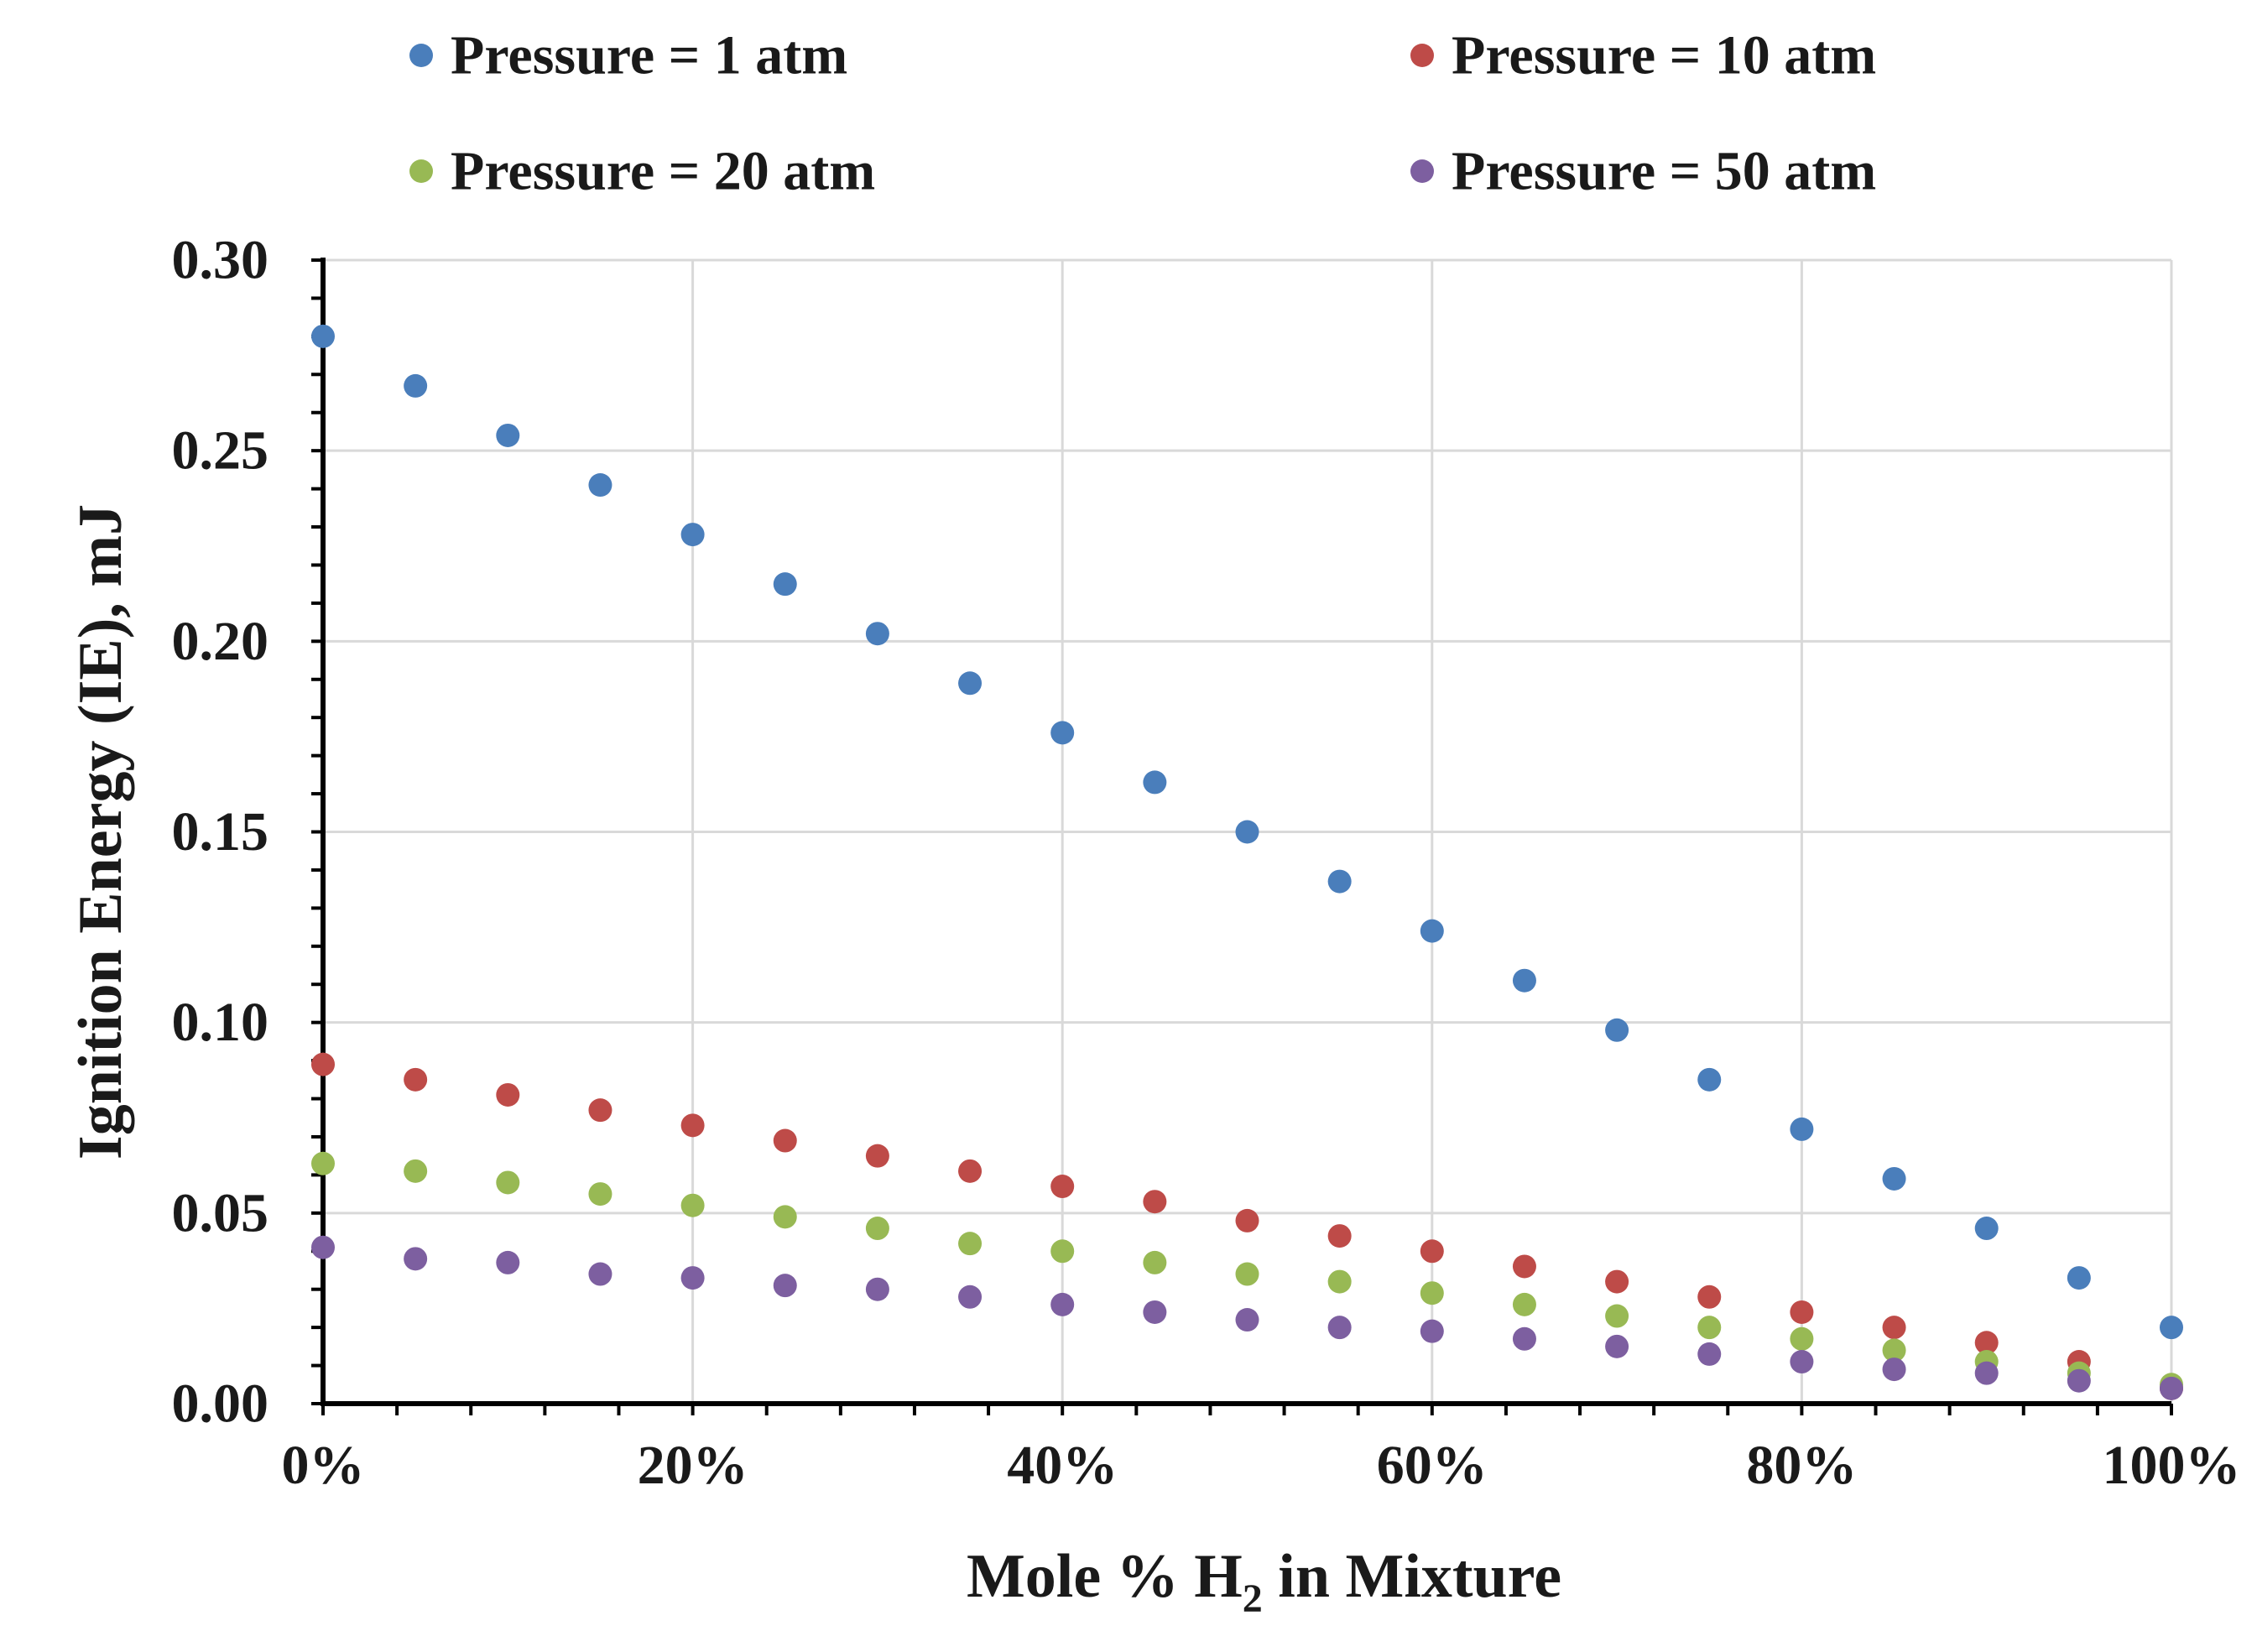 The image size is (2257, 1652). I want to click on x-tick-label: 80%, so click(1801, 1466).